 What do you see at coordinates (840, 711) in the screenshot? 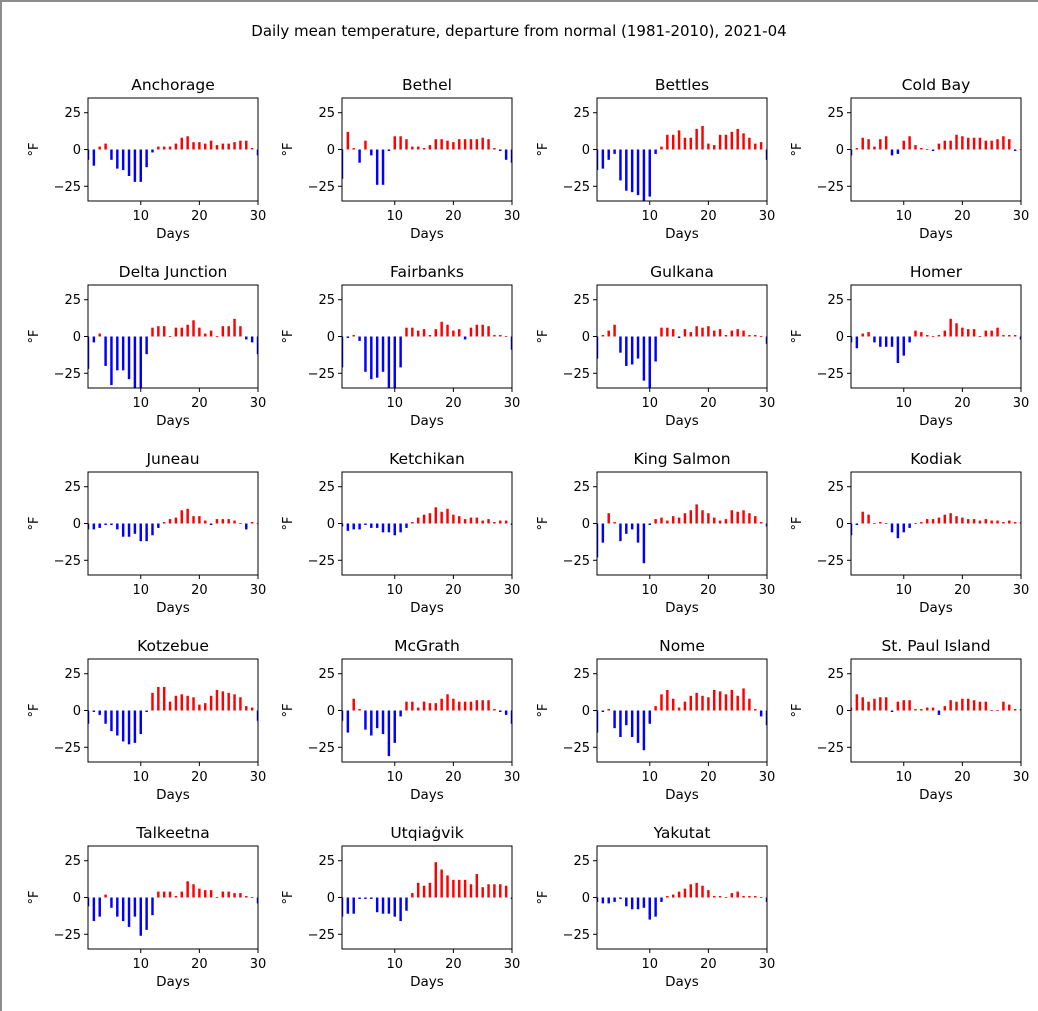
I see `y-tick-label: 0` at bounding box center [840, 711].